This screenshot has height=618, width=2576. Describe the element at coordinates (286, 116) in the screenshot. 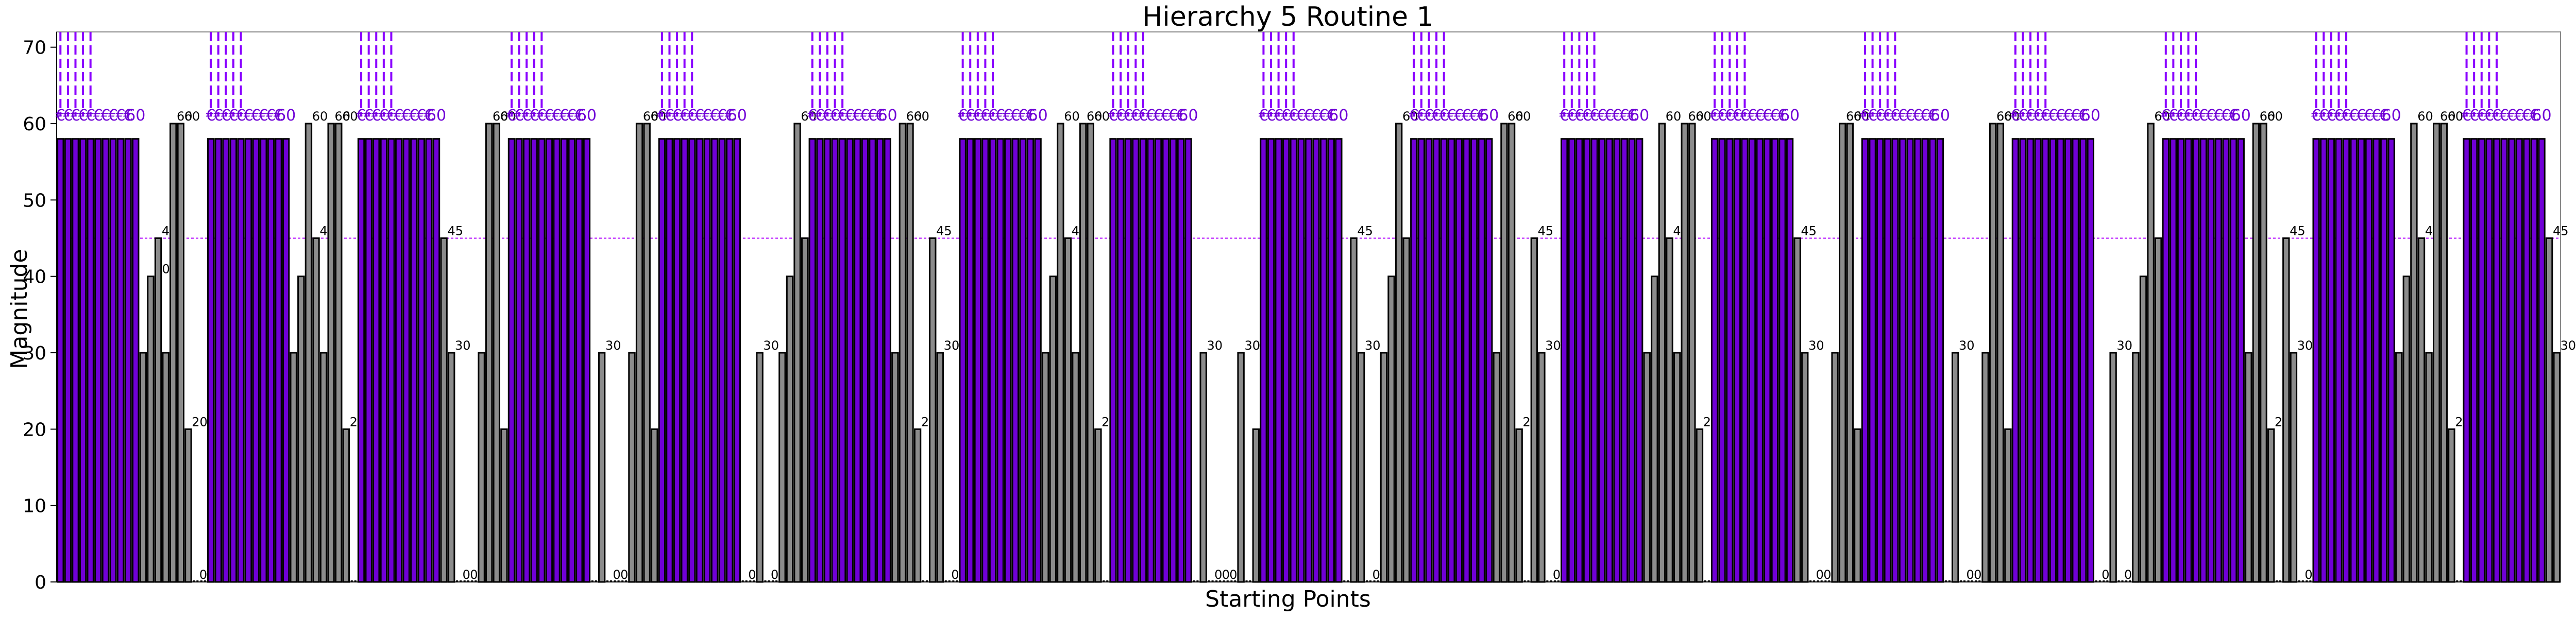

I see `purple-data-label: 60` at that location.